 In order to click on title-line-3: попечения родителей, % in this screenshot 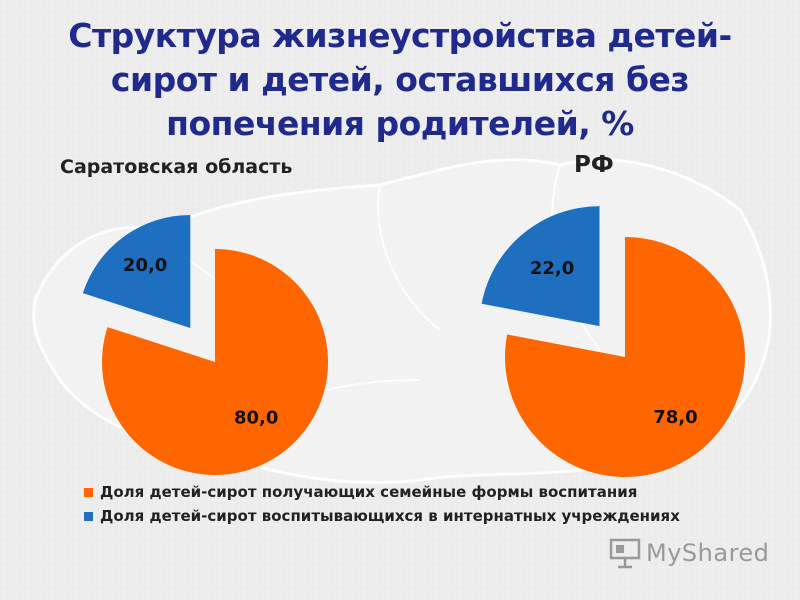, I will do `click(400, 123)`.